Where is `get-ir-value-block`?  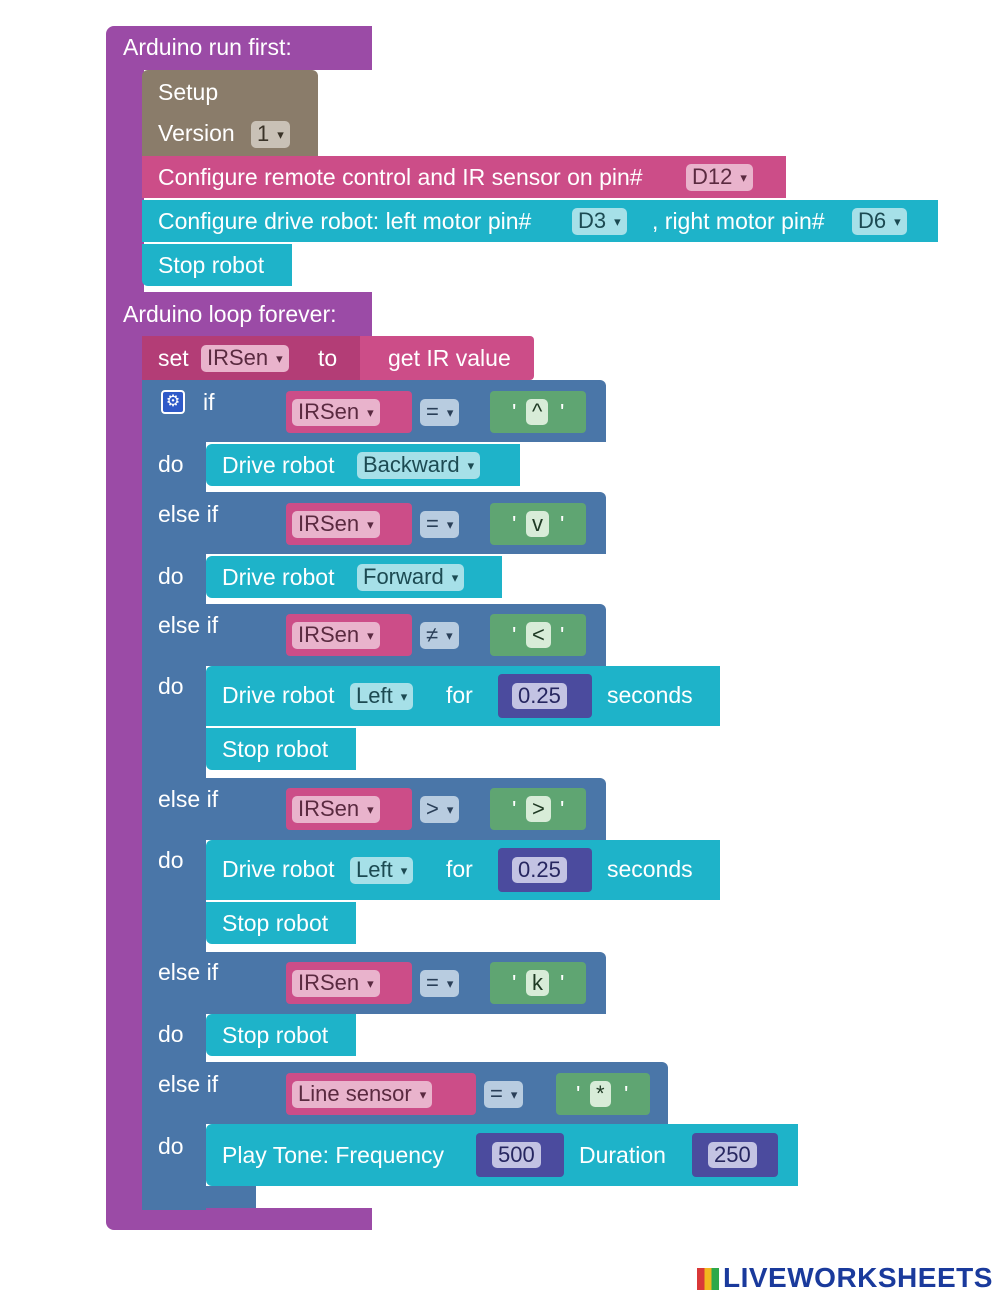
get-ir-value-block is located at coordinates (447, 358).